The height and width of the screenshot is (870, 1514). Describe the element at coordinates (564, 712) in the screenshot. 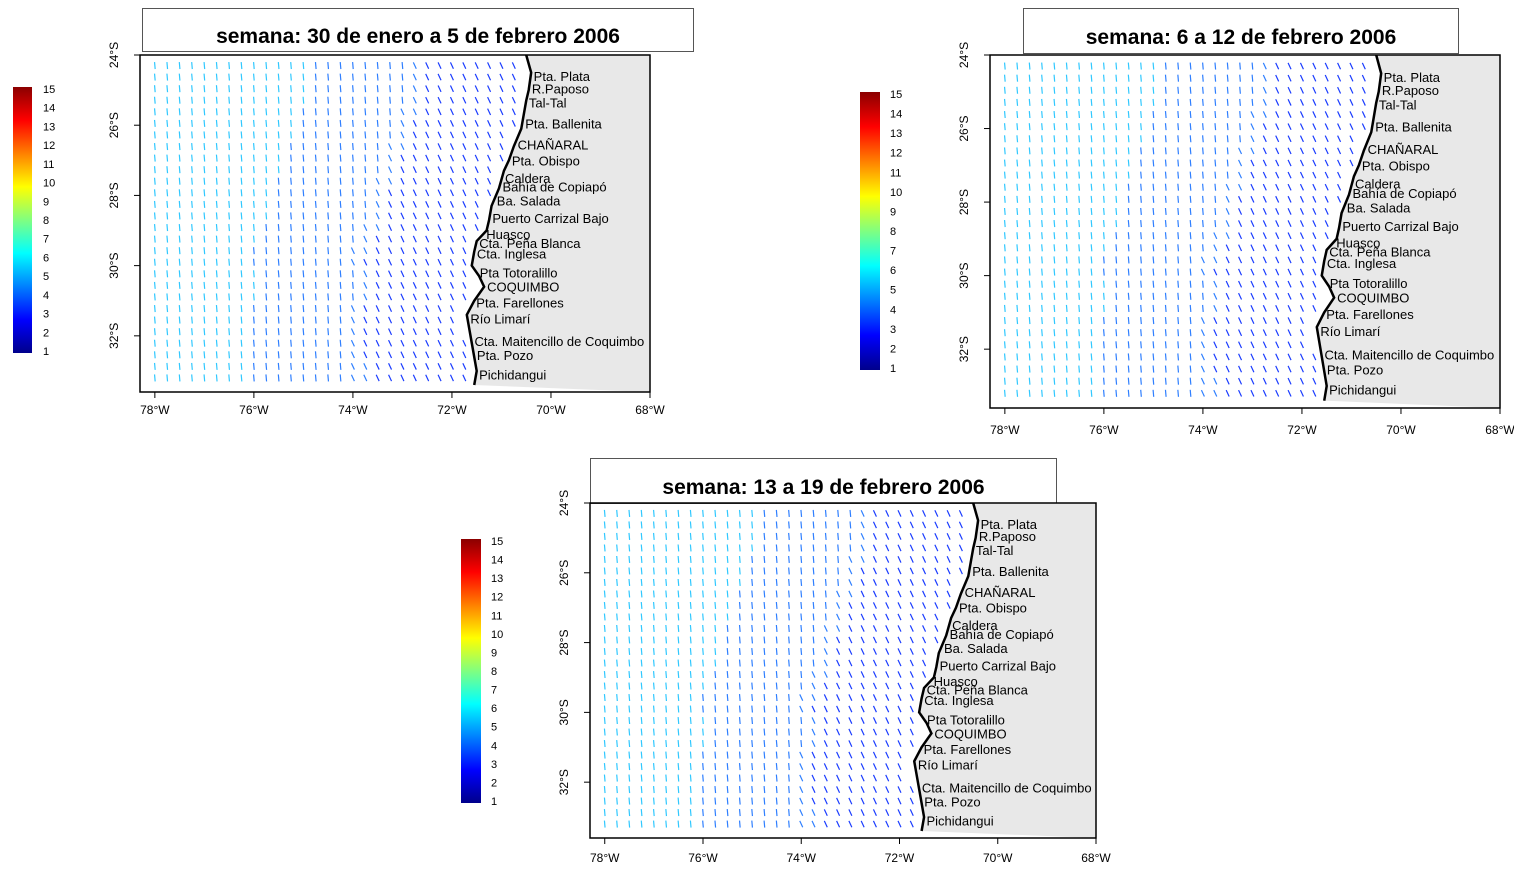

I see `y-tick-label: 30°S` at that location.